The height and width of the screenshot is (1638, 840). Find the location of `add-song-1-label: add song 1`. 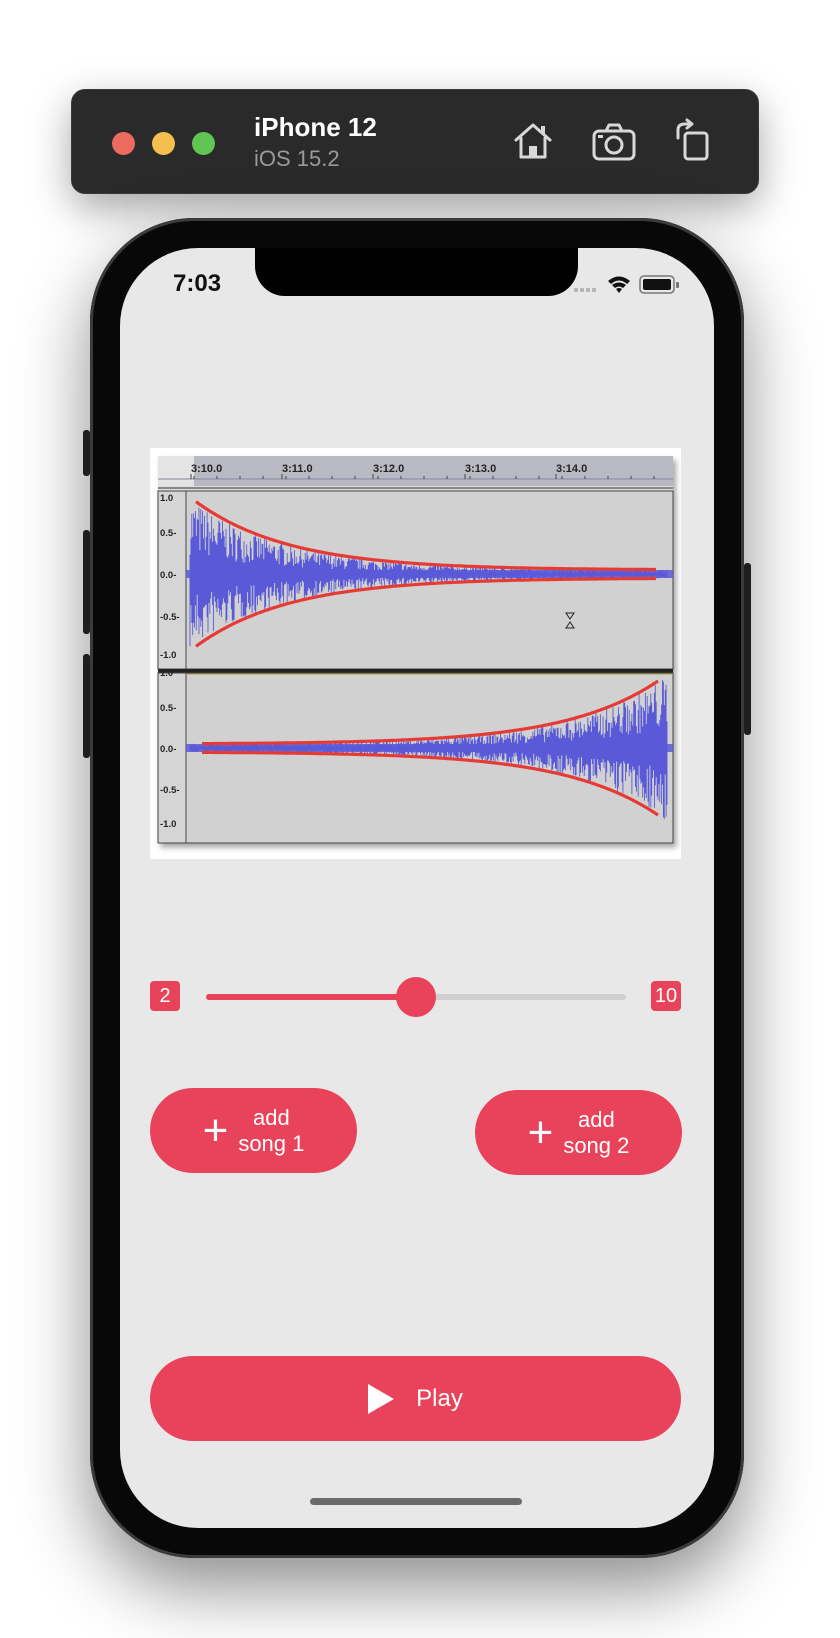

add-song-1-label: add song 1 is located at coordinates (271, 1131).